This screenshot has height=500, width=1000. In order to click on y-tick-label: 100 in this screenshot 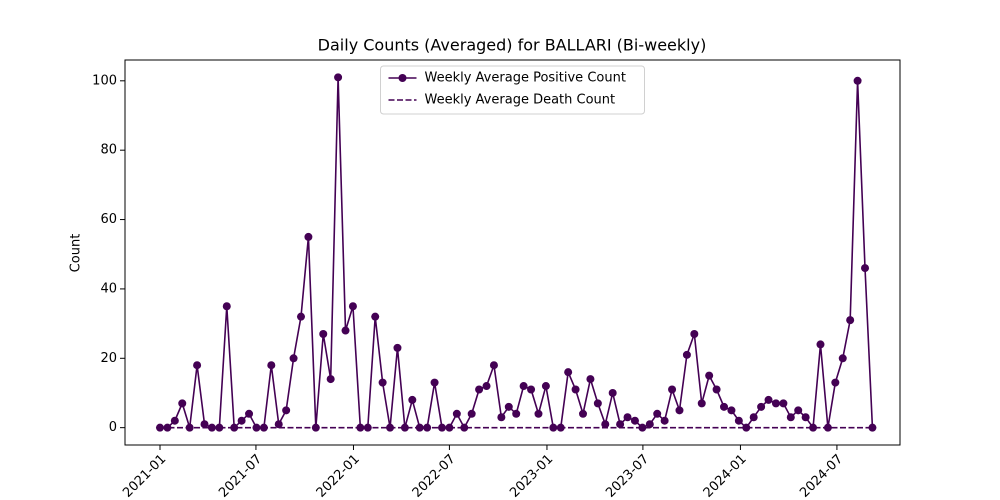, I will do `click(104, 80)`.